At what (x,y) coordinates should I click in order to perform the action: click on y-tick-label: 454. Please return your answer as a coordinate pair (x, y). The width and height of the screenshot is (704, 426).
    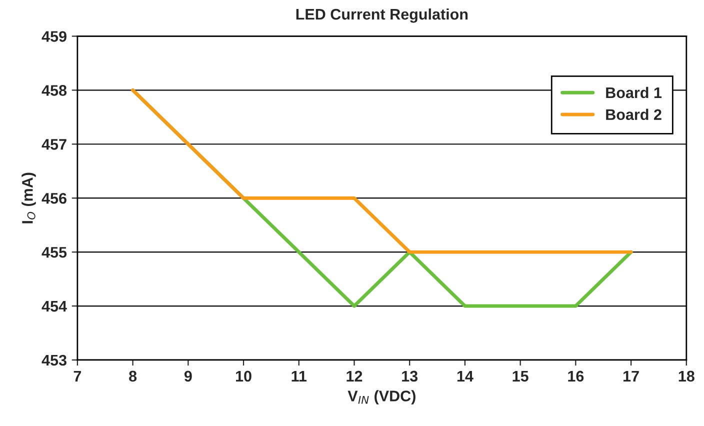
    Looking at the image, I should click on (54, 306).